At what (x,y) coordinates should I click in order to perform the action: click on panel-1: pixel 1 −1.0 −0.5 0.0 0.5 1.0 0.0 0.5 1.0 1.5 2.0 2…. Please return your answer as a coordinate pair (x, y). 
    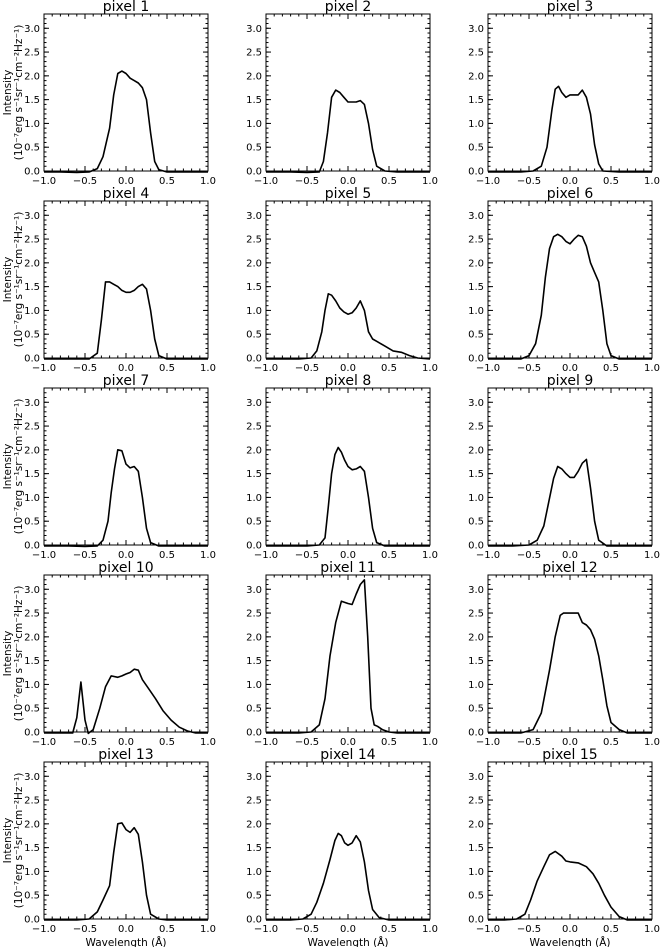
    Looking at the image, I should click on (109, 93).